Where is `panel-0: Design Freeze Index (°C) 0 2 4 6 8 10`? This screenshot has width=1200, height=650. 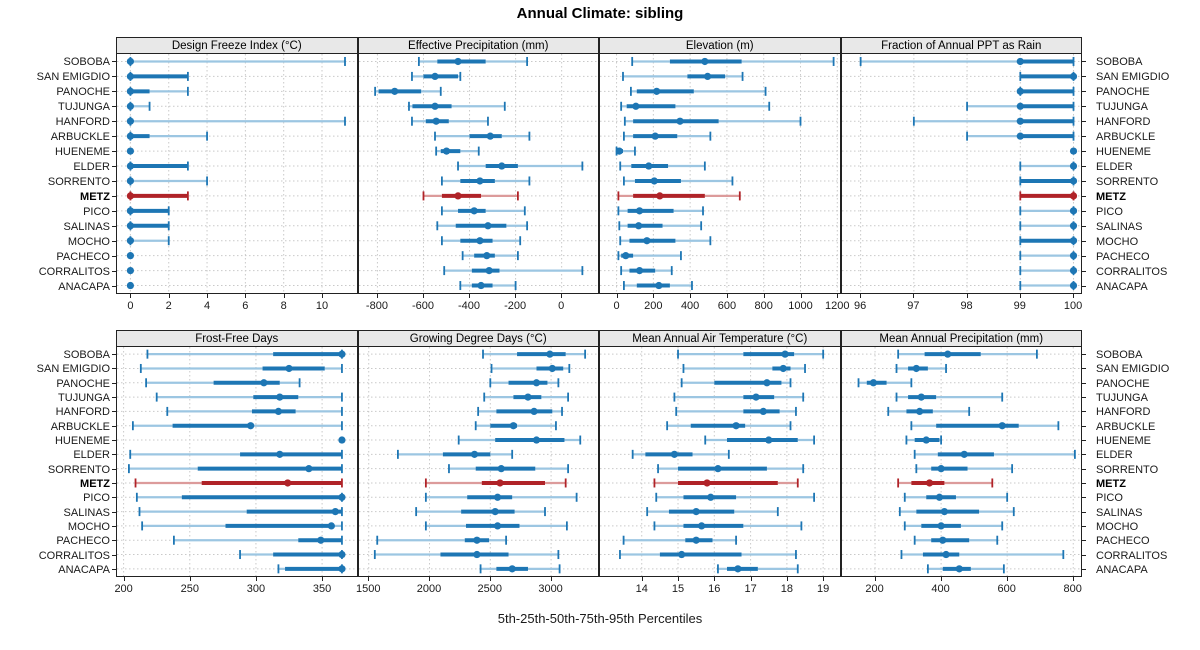 panel-0: Design Freeze Index (°C) 0 2 4 6 8 10 is located at coordinates (235, 178).